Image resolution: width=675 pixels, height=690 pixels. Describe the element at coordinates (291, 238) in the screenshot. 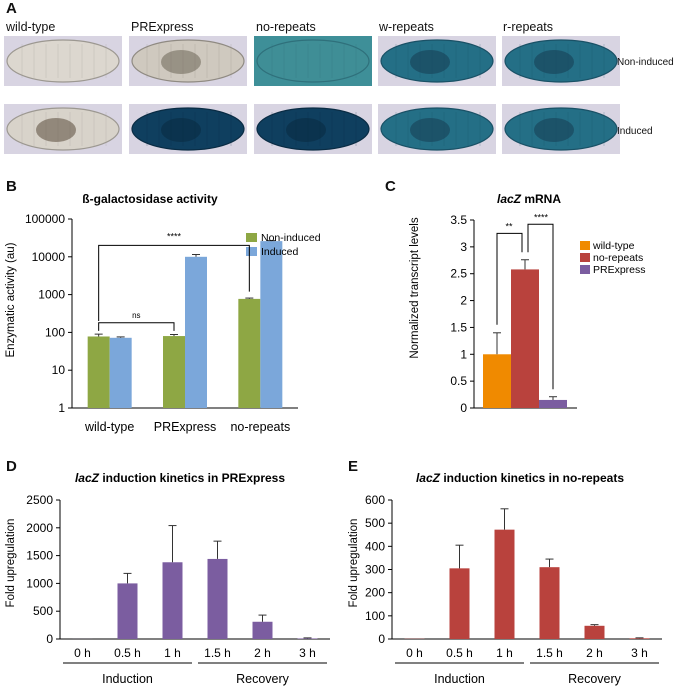

I see `legend-label: Non-induced` at that location.